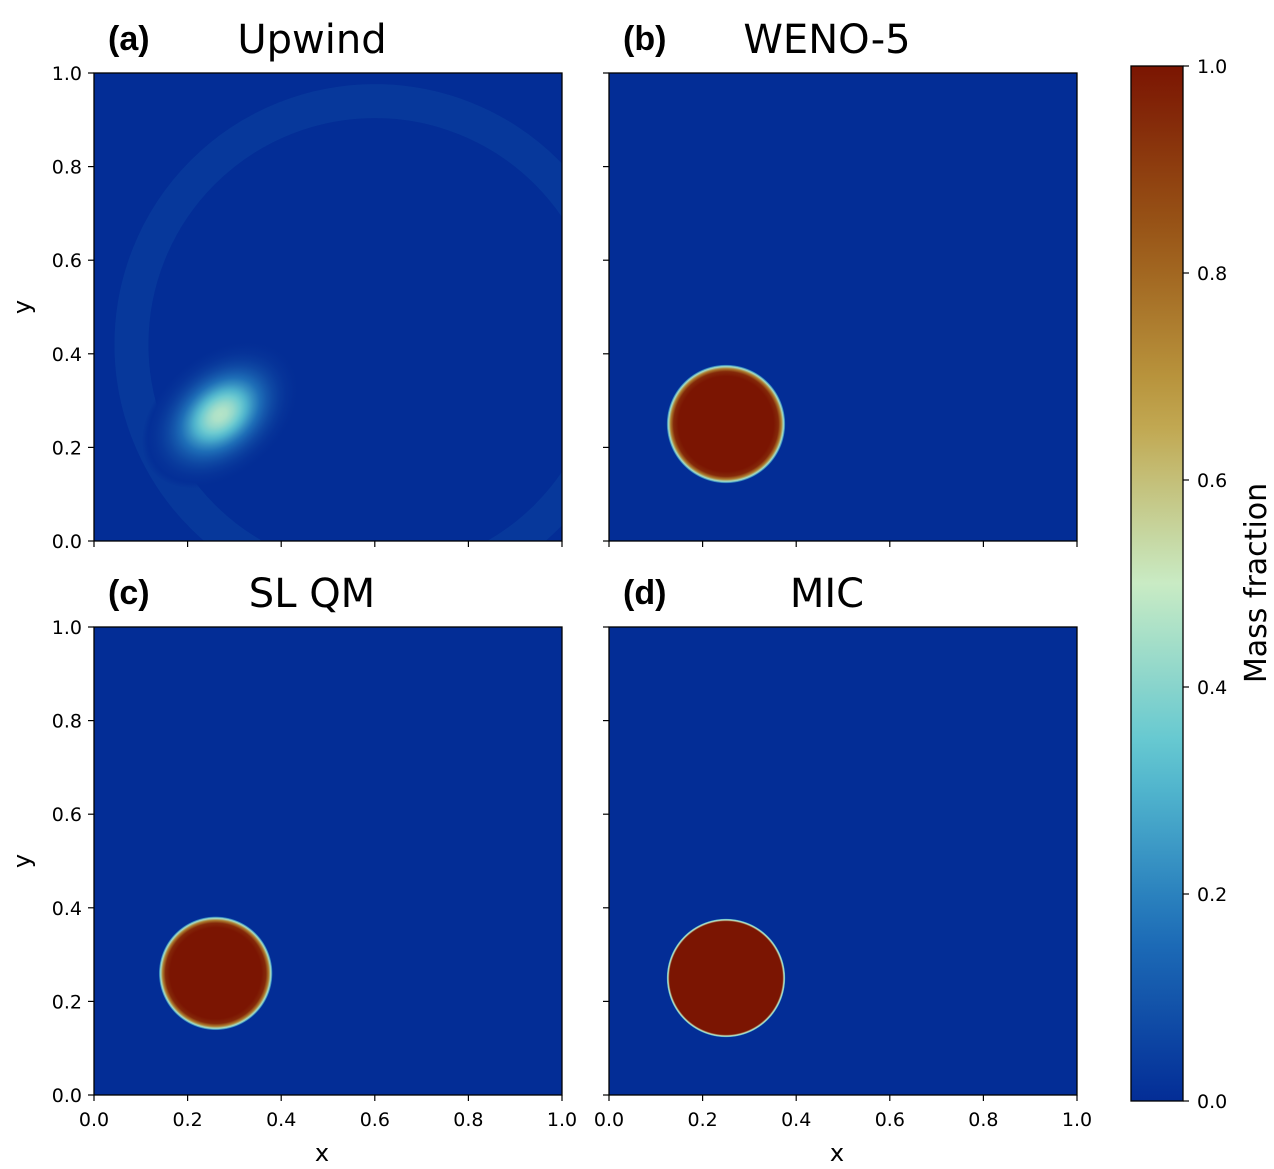 This screenshot has height=1169, width=1274. Describe the element at coordinates (1202, 584) in the screenshot. I see `colorbar: 0.0 0.2 0.4 0.6 0.8 1.0 Mass fraction` at that location.